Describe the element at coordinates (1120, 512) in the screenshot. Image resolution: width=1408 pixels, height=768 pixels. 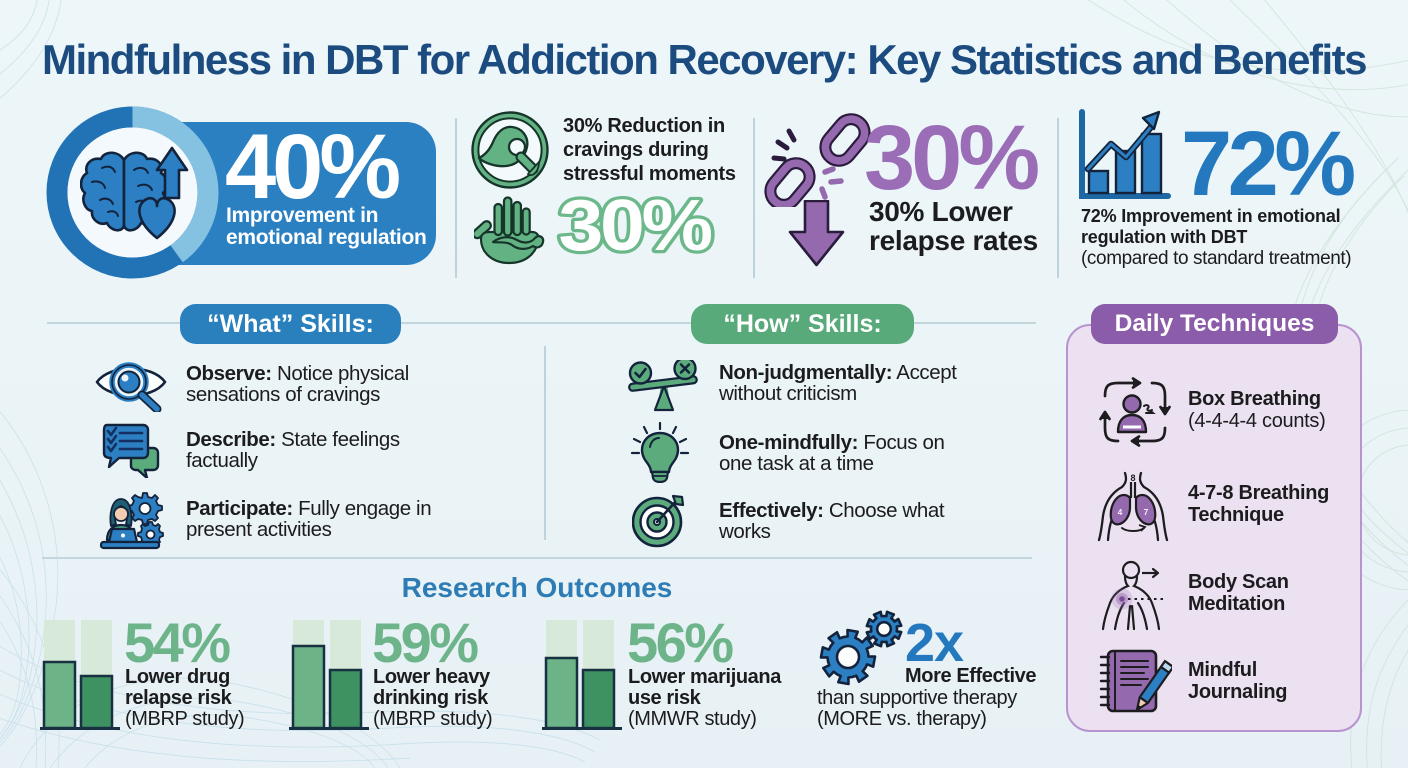
I see `svg-text: 4` at that location.